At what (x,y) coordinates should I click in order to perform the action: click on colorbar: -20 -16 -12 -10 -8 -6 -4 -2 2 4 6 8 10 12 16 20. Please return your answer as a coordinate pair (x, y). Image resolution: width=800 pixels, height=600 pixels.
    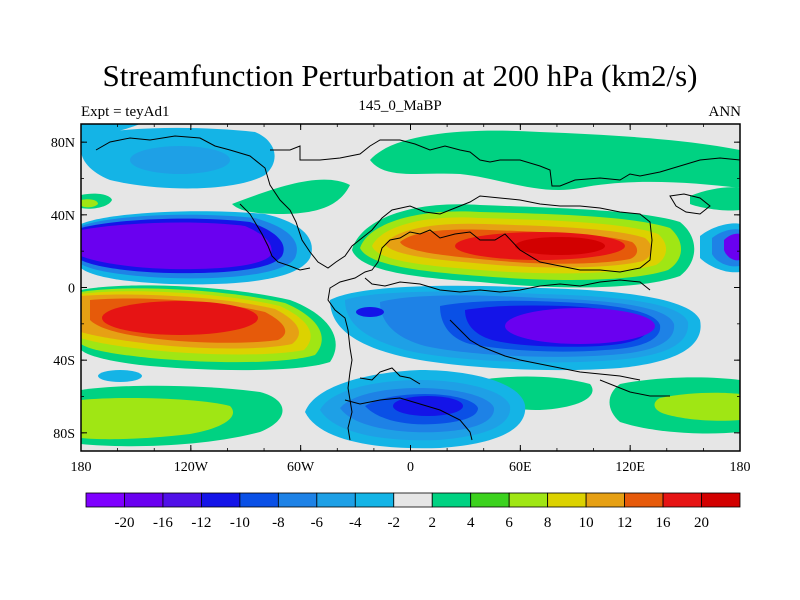
    Looking at the image, I should click on (413, 511).